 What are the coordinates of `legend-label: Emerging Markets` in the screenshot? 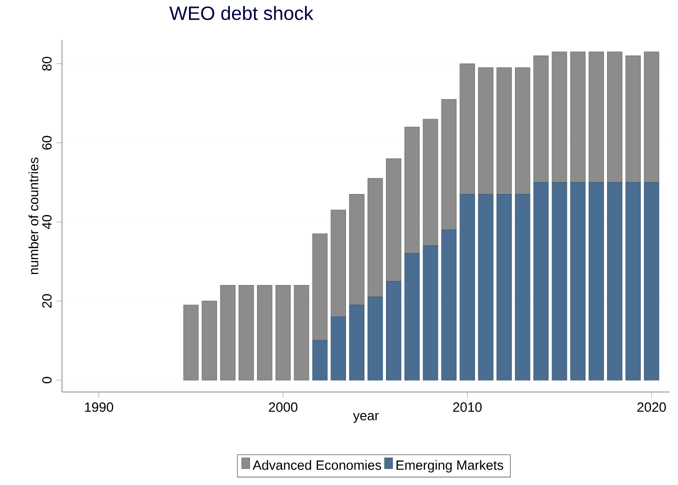 It's located at (450, 466).